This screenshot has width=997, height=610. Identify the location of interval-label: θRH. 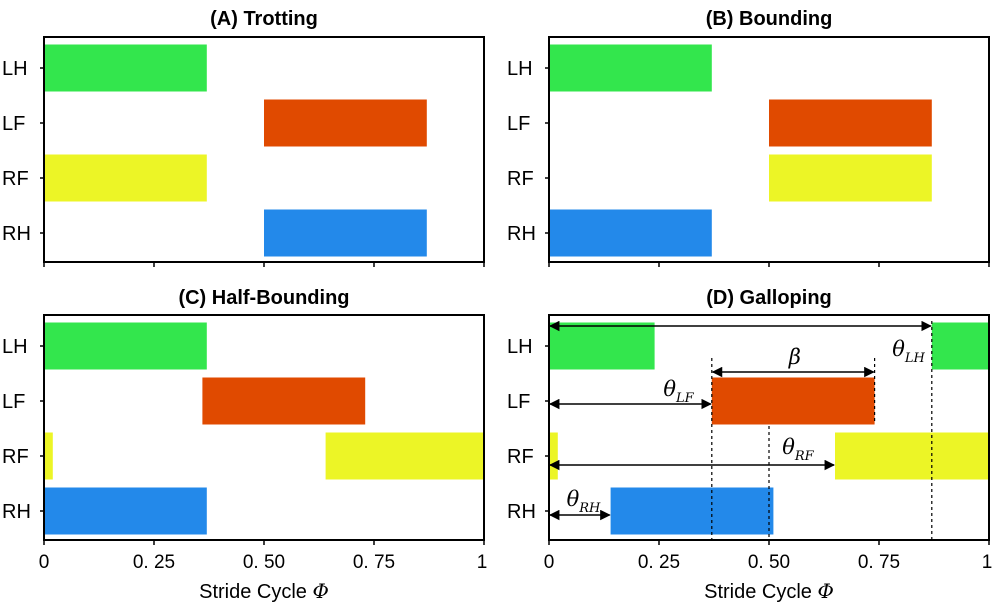
(584, 501).